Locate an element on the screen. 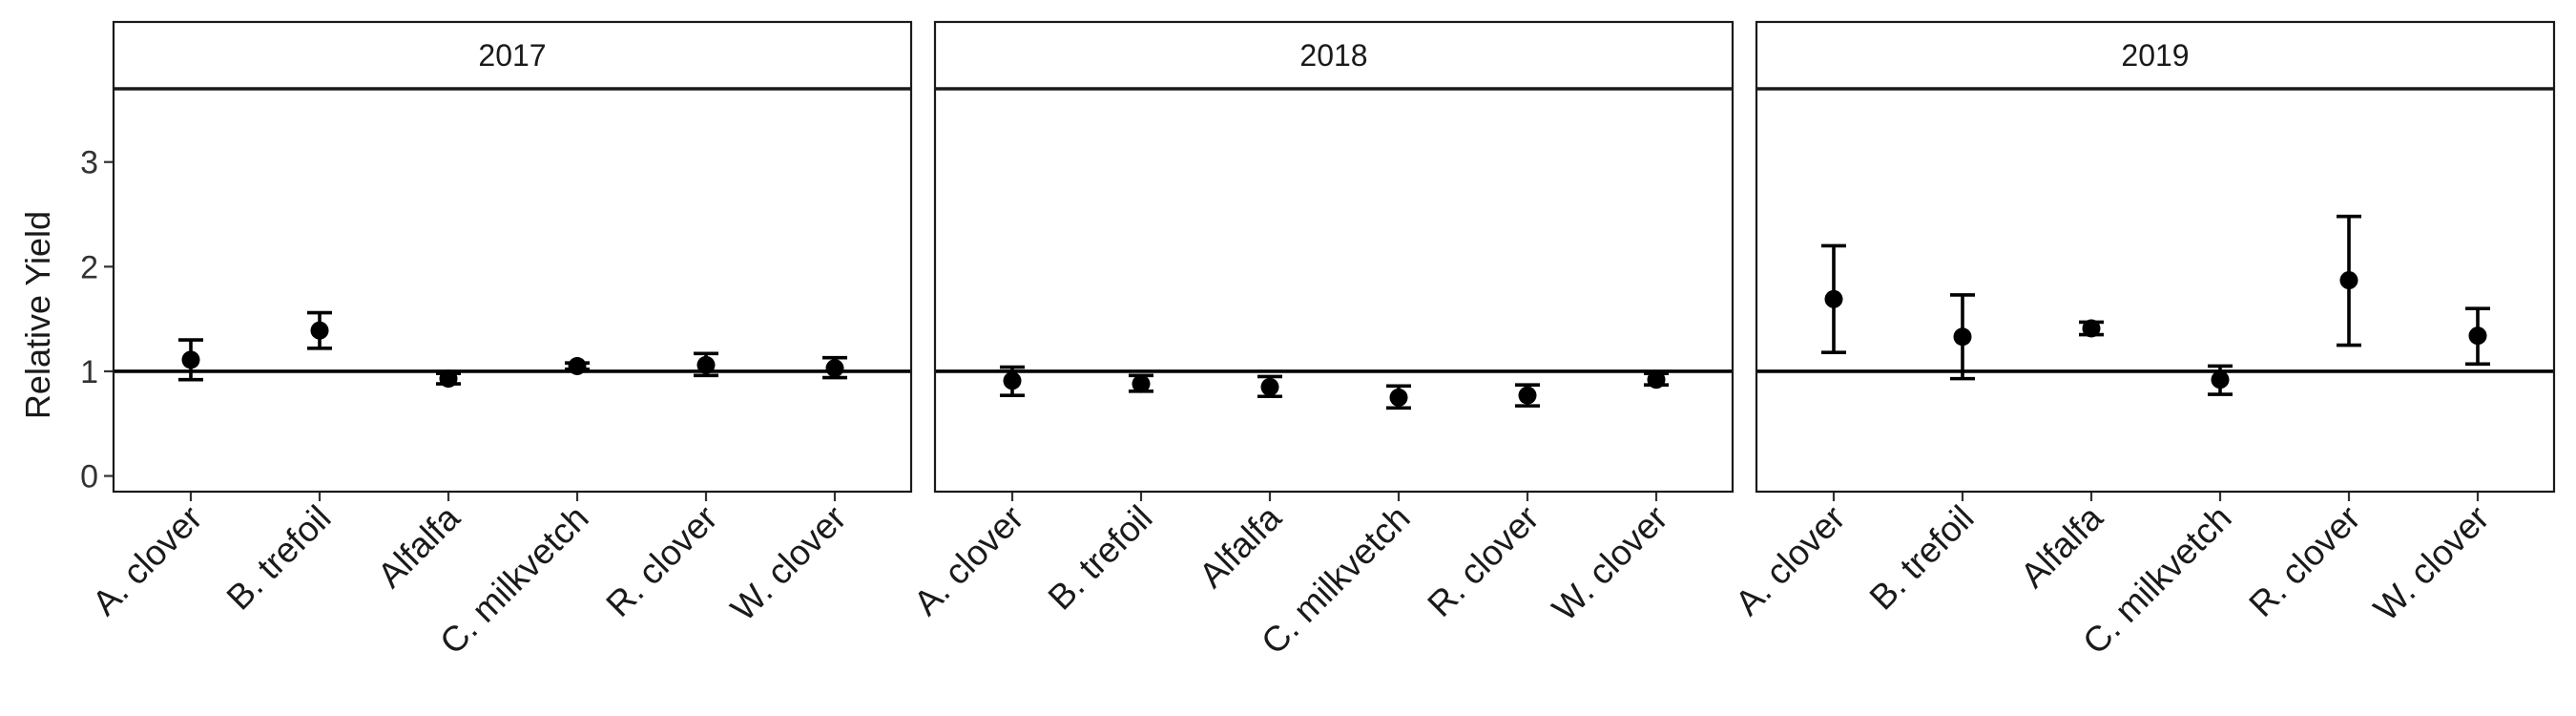 This screenshot has width=2576, height=716. y-tick-label: 3 is located at coordinates (89, 163).